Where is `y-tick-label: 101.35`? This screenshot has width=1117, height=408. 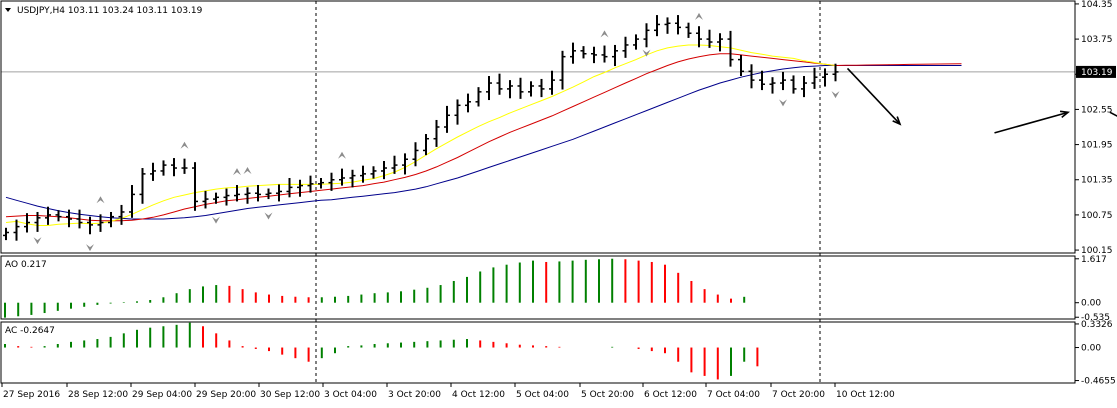
y-tick-label: 101.35 is located at coordinates (1097, 181).